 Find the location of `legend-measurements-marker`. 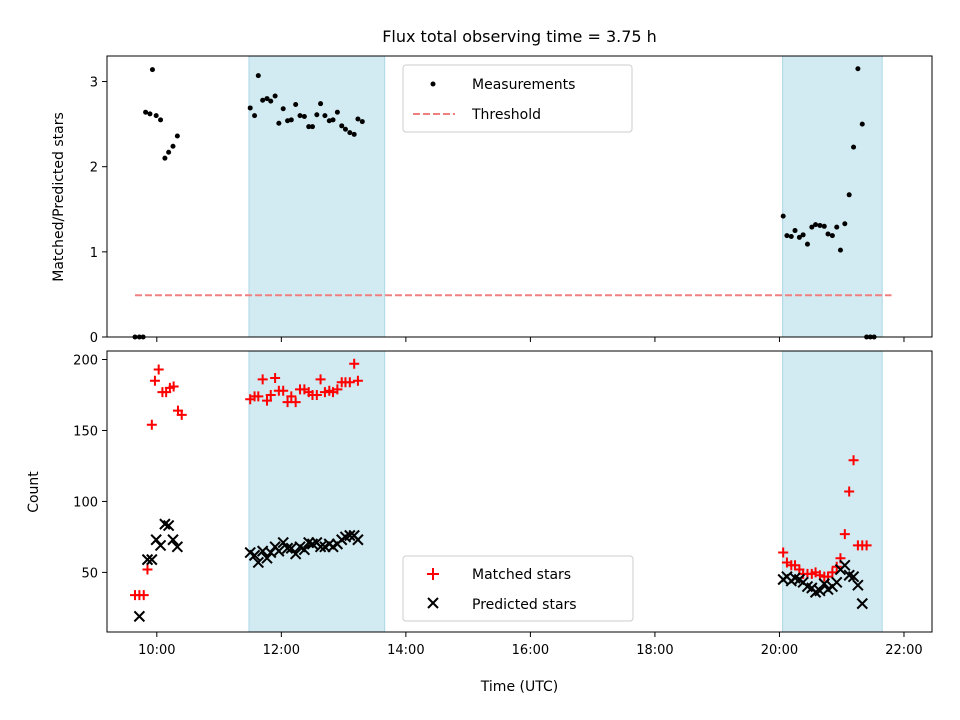

legend-measurements-marker is located at coordinates (433, 84).